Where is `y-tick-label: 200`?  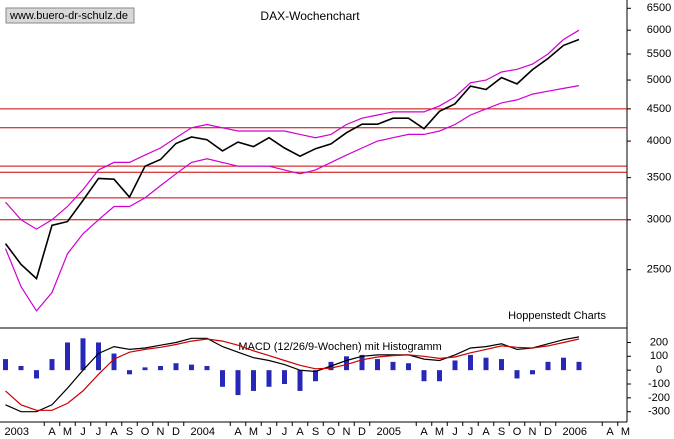
y-tick-label: 200 is located at coordinates (659, 342).